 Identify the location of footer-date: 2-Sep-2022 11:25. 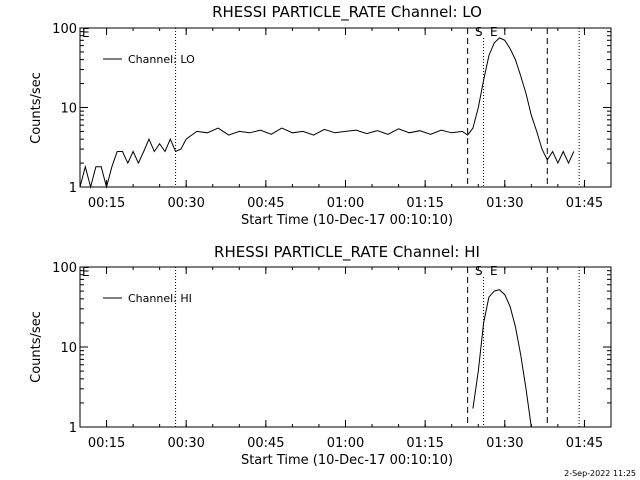
(600, 473).